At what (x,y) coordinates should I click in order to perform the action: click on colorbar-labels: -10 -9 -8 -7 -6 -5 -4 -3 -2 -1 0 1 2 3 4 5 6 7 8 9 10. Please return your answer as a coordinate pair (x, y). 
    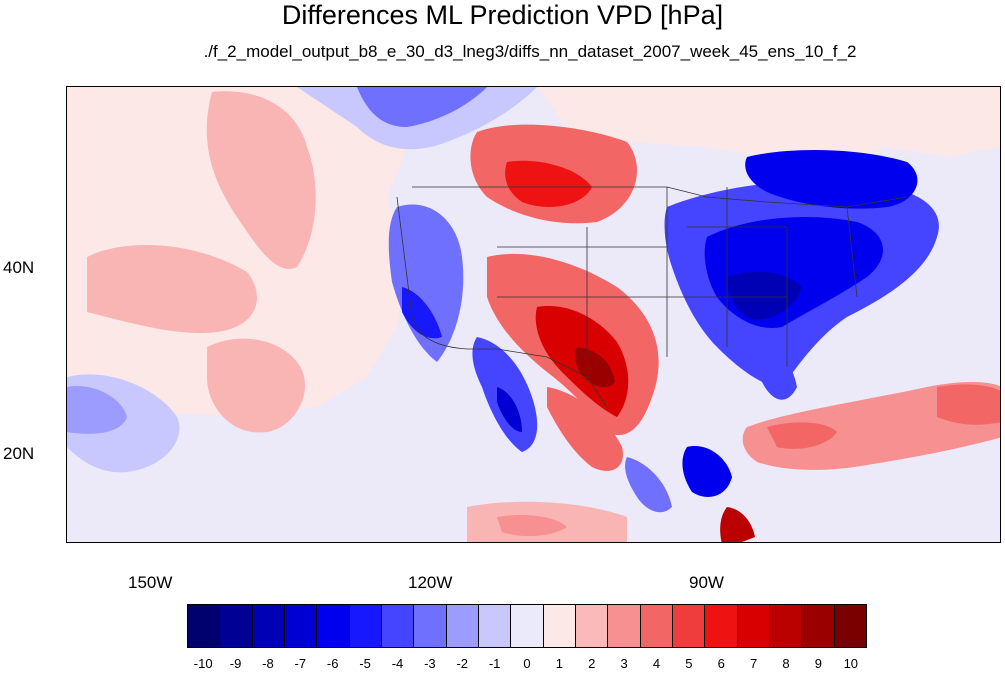
    Looking at the image, I should click on (527, 665).